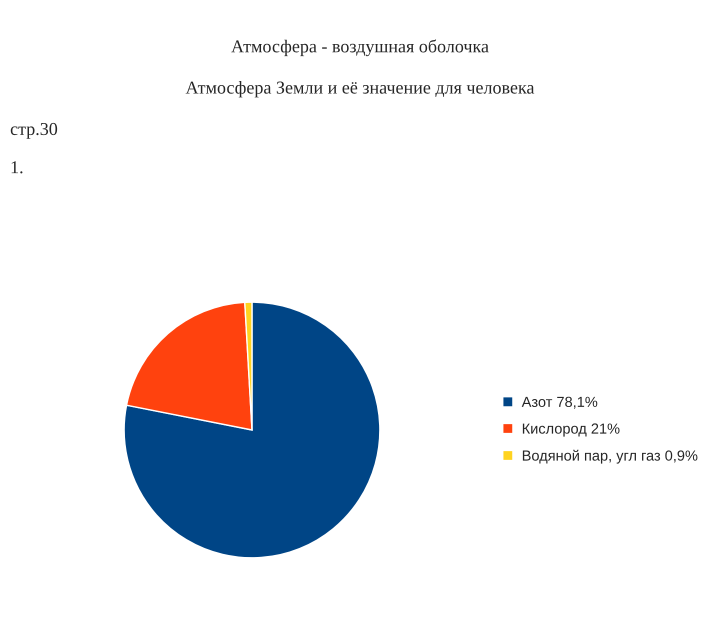 Image resolution: width=720 pixels, height=637 pixels. I want to click on legend-label: Азот 78,1%, so click(560, 402).